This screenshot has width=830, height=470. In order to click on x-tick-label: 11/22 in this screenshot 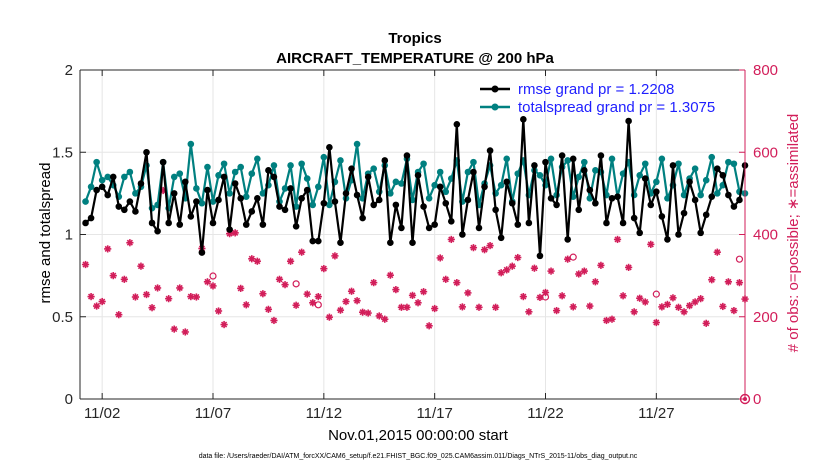, I will do `click(545, 413)`.